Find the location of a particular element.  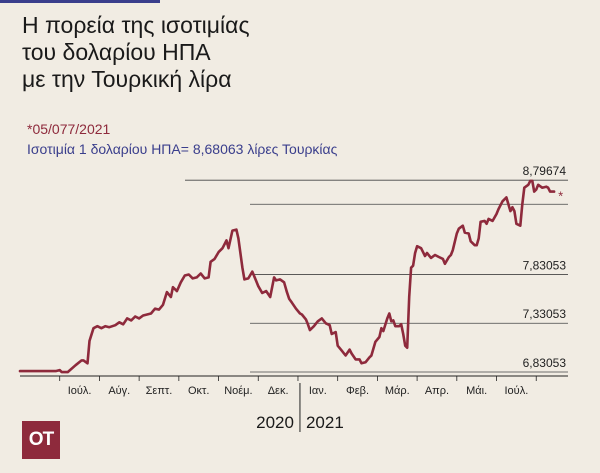

y-tick-label: 7,33053 is located at coordinates (545, 314).